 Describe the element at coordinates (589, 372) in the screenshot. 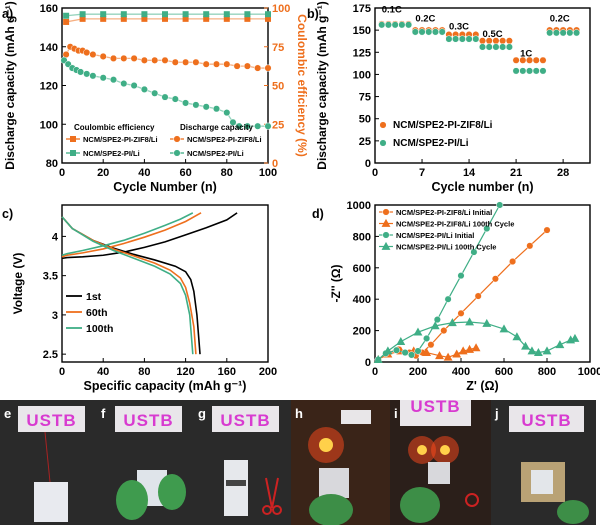

I see `x-tick-label: 1000` at that location.